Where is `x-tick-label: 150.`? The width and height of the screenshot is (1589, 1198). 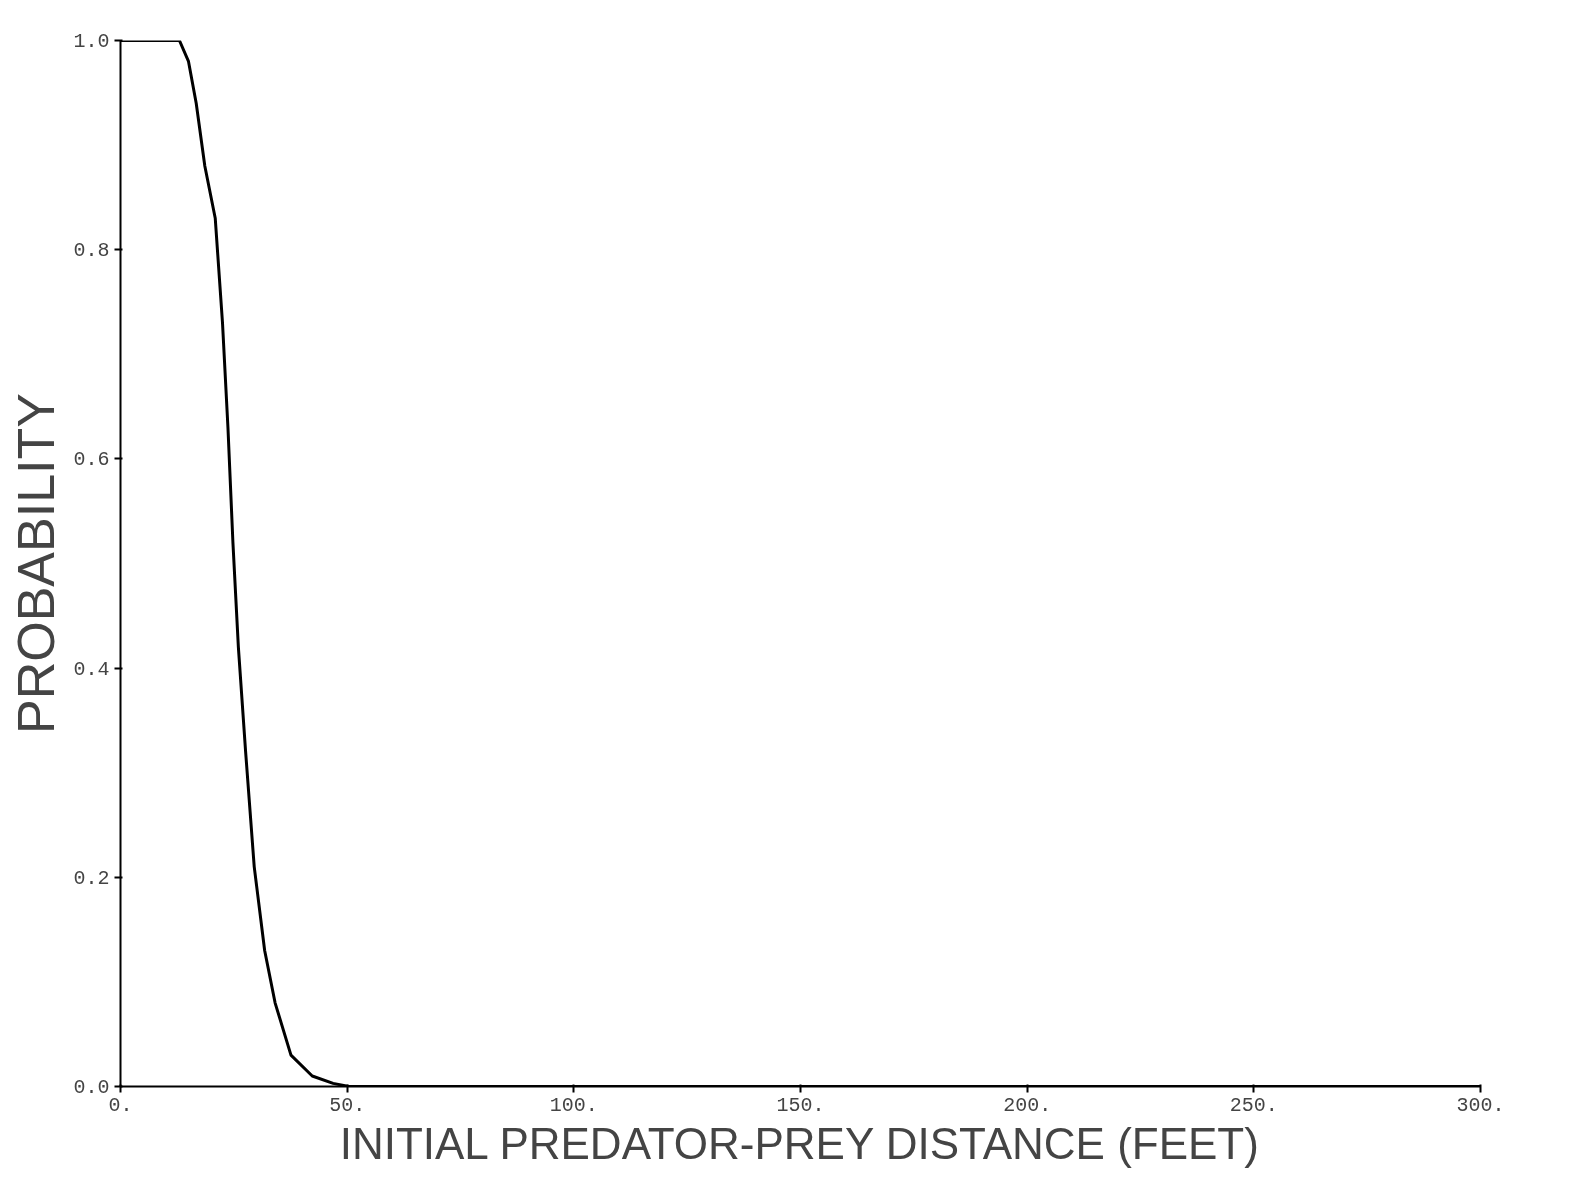 x-tick-label: 150. is located at coordinates (800, 1105).